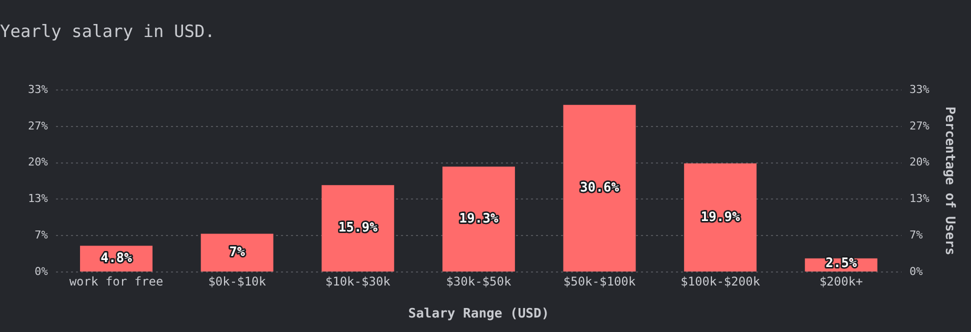 This screenshot has height=332, width=971. What do you see at coordinates (41, 271) in the screenshot?
I see `y-tick-label: 0%` at bounding box center [41, 271].